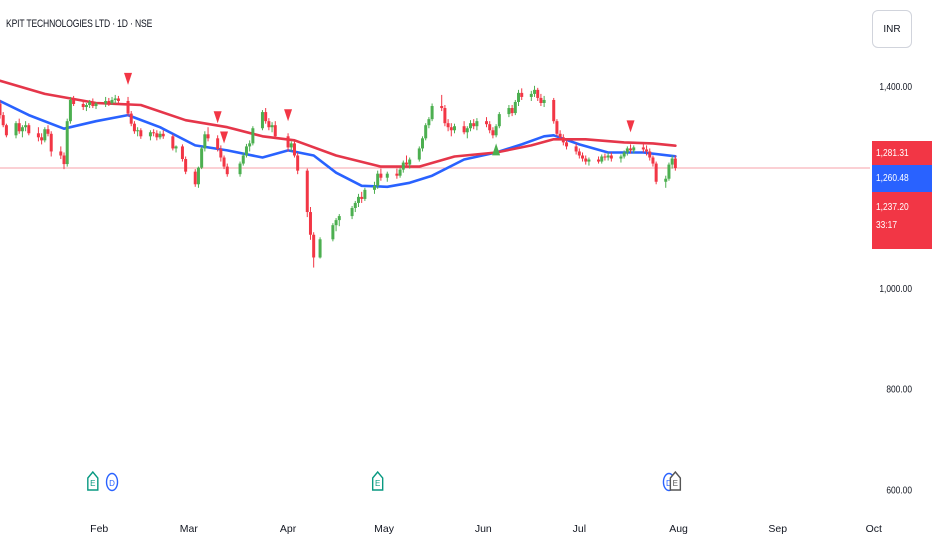  What do you see at coordinates (675, 483) in the screenshot?
I see `event-marker-letter: E` at bounding box center [675, 483].